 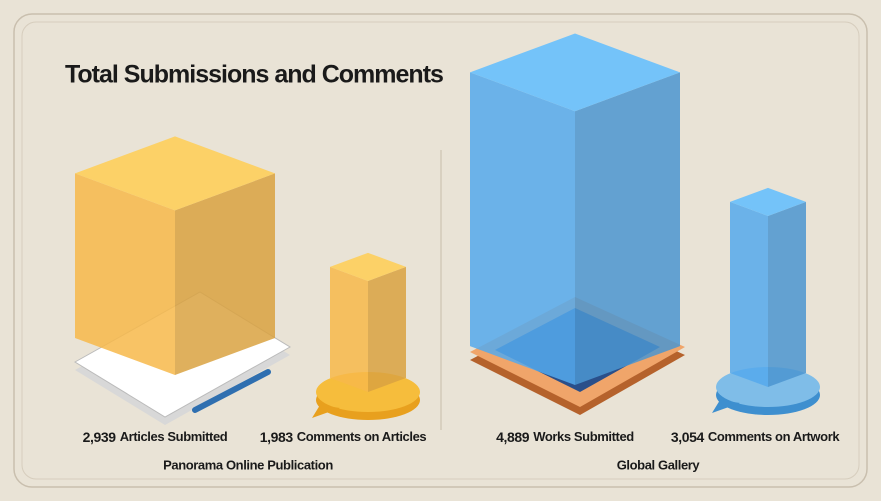 What do you see at coordinates (362, 436) in the screenshot?
I see `category-label: Comments on Articles` at bounding box center [362, 436].